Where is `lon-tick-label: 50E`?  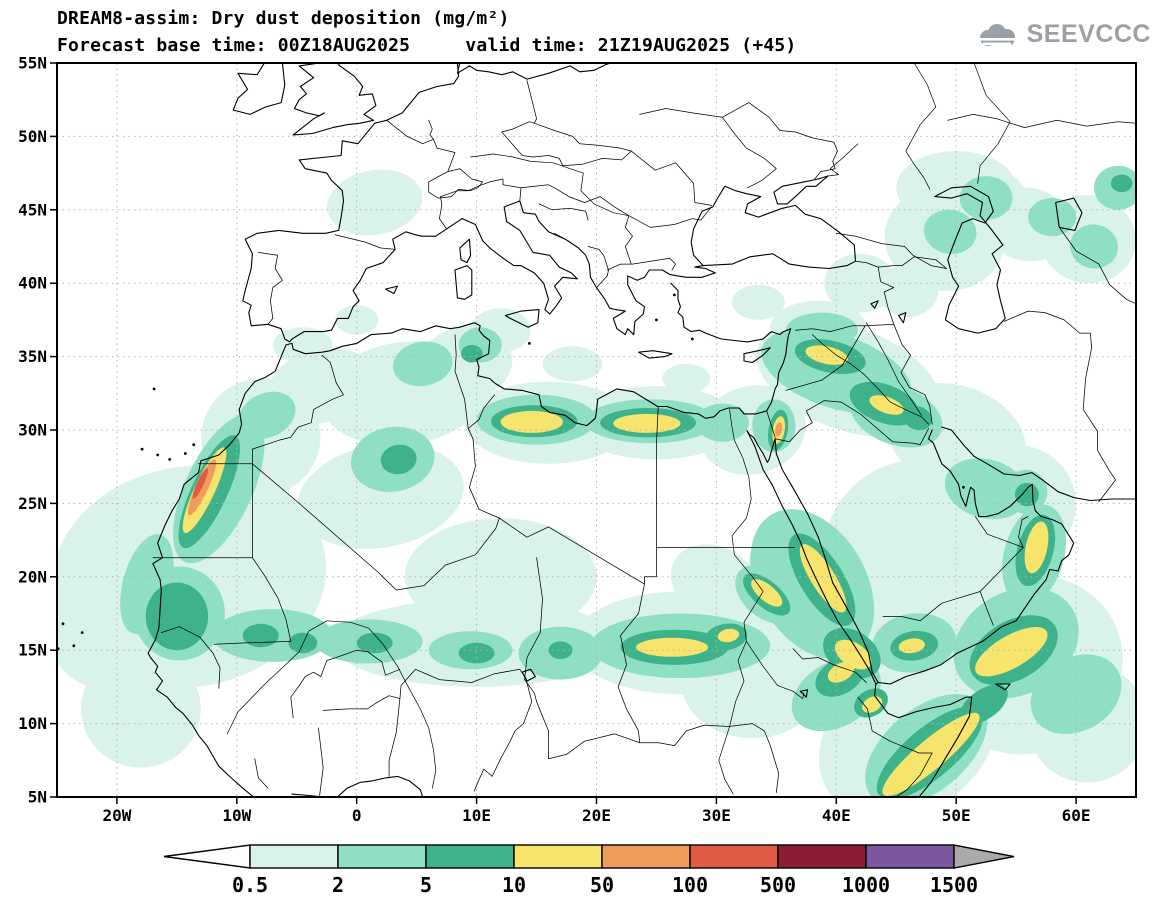
lon-tick-label: 50E is located at coordinates (956, 815).